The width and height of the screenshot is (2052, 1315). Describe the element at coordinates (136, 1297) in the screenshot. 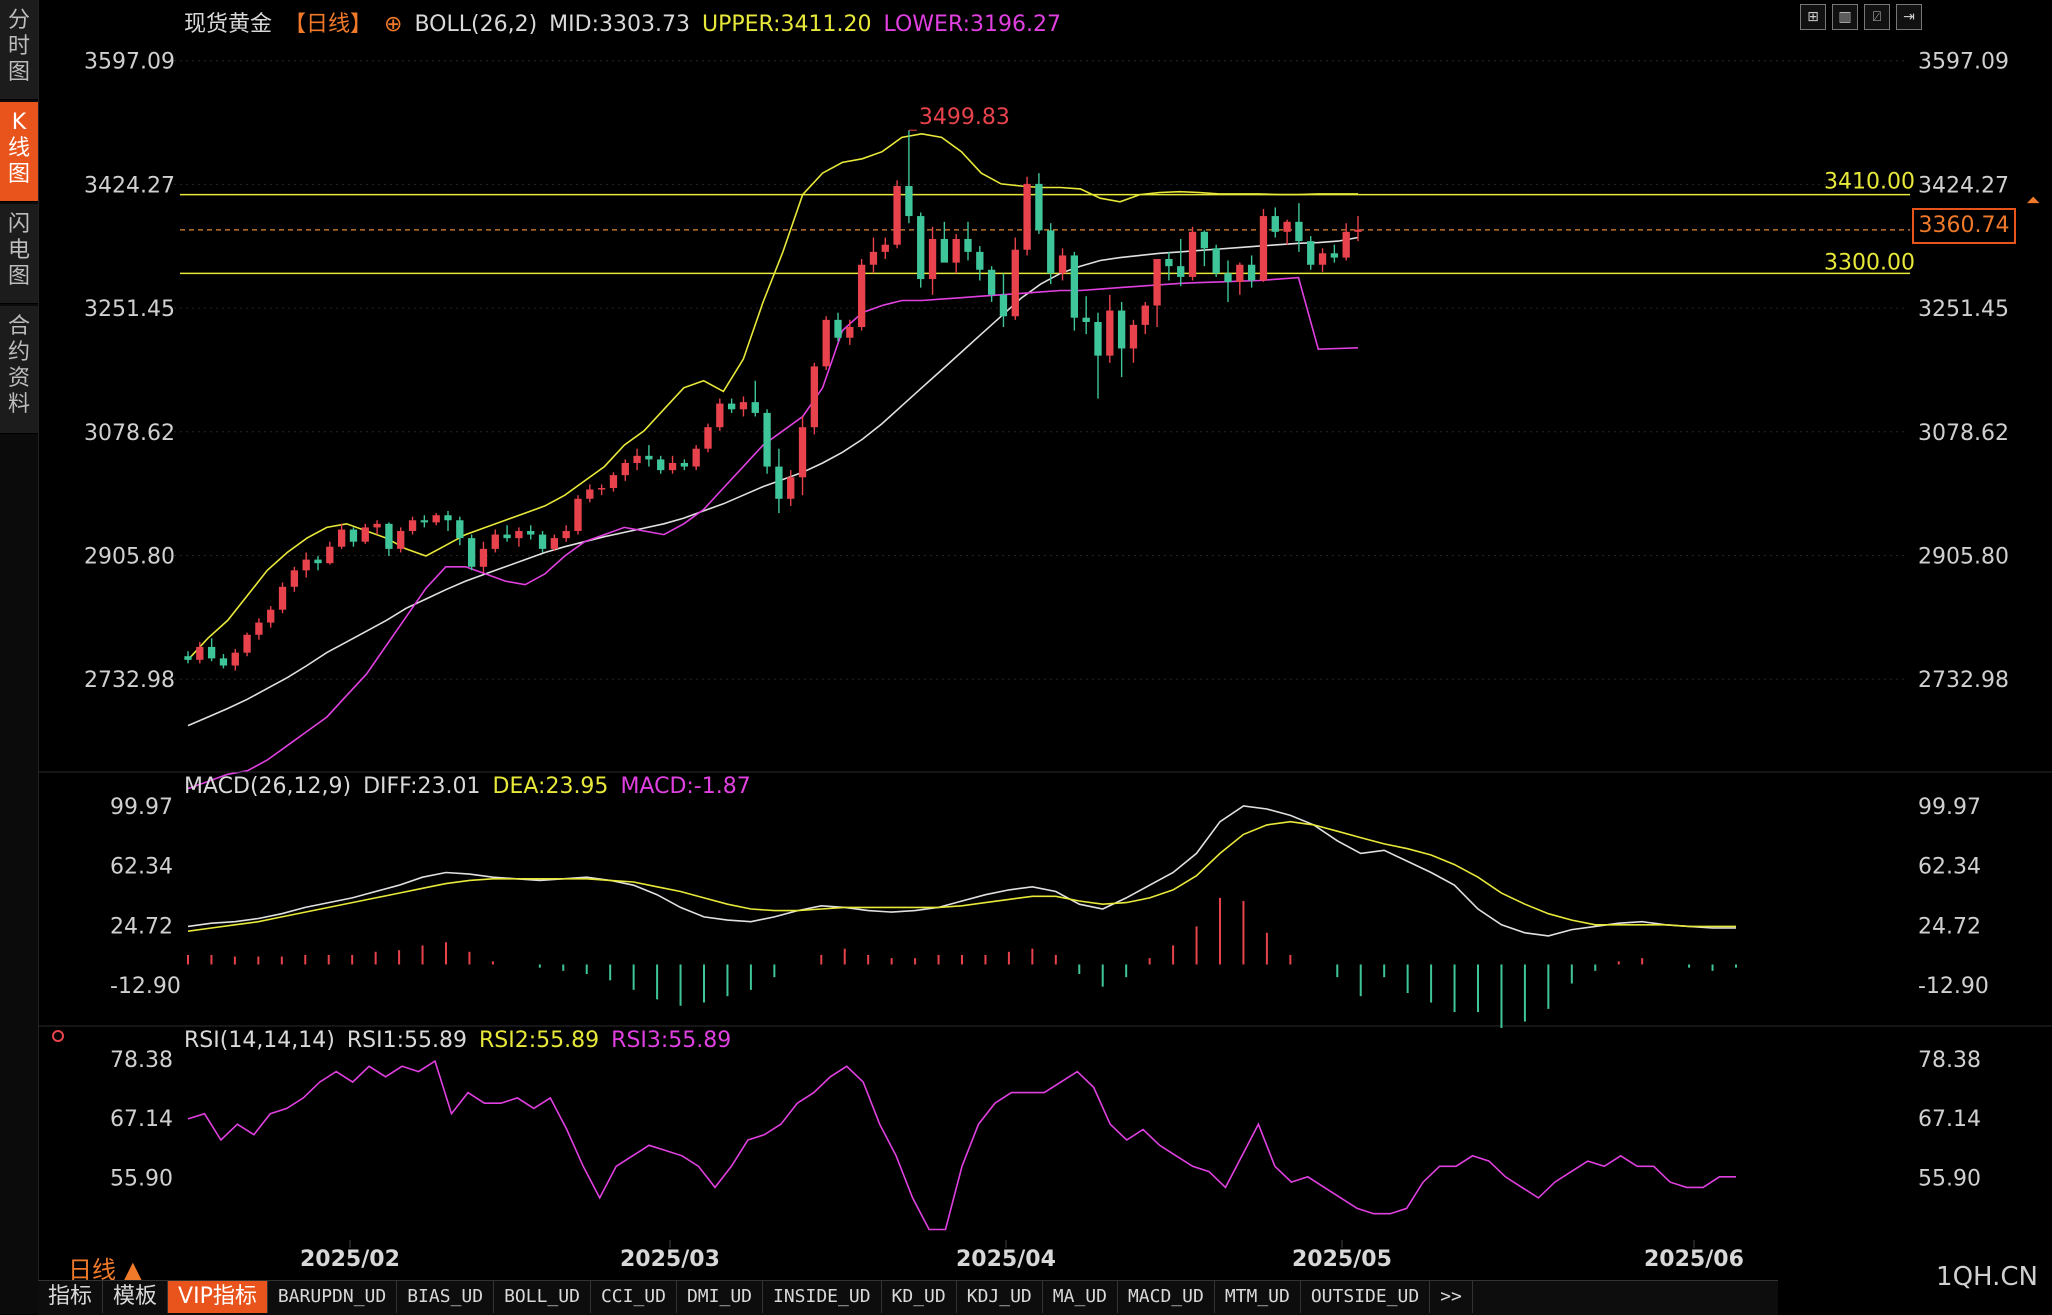

I see `indicator-tab-1: 模板` at that location.